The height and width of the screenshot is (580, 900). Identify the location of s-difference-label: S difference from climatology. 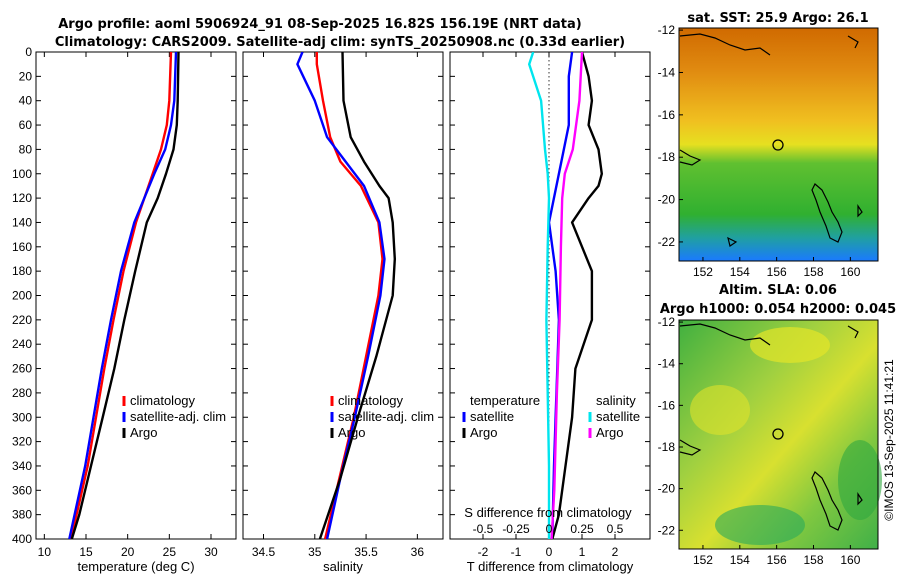
(548, 512).